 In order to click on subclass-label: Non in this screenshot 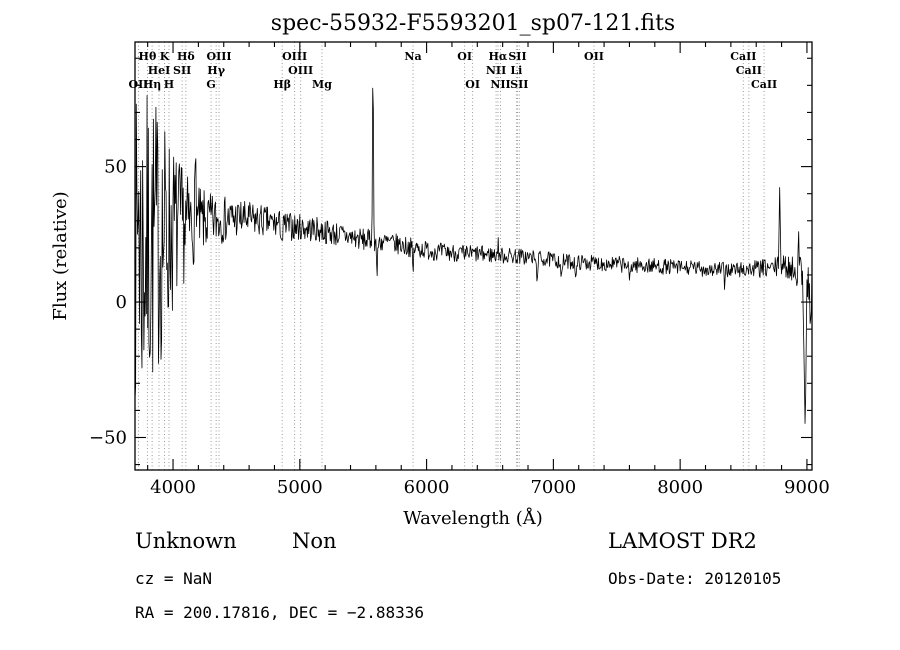, I will do `click(314, 541)`.